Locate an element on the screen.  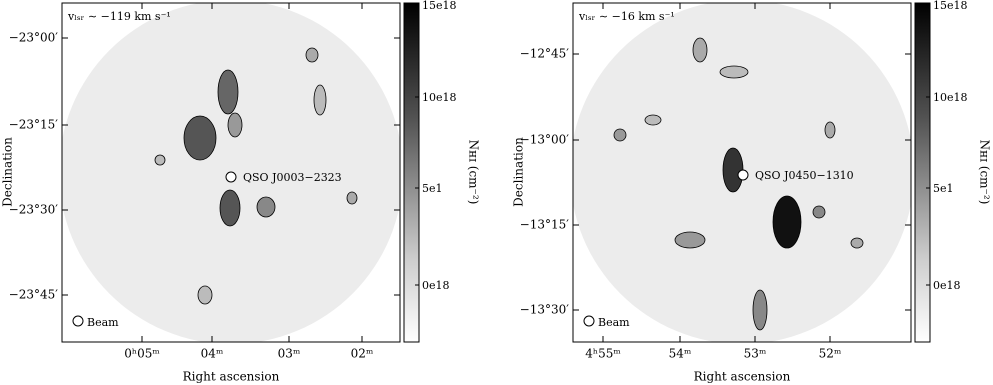
y-tick-label: −23°45′ is located at coordinates (34, 295).